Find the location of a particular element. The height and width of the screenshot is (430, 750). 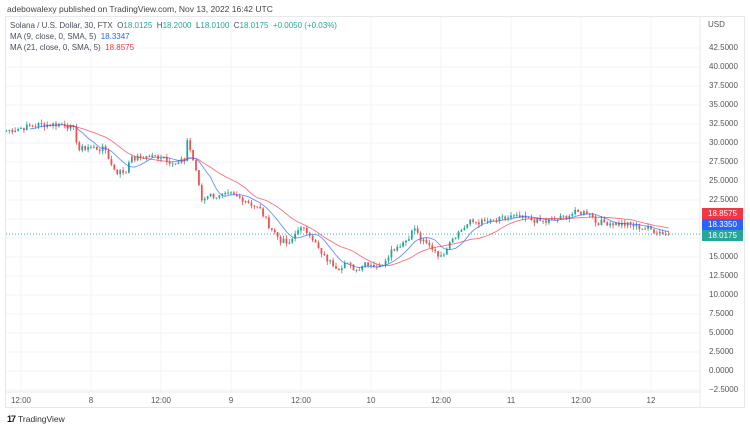

price-tick-label: 15.0000 is located at coordinates (723, 256).